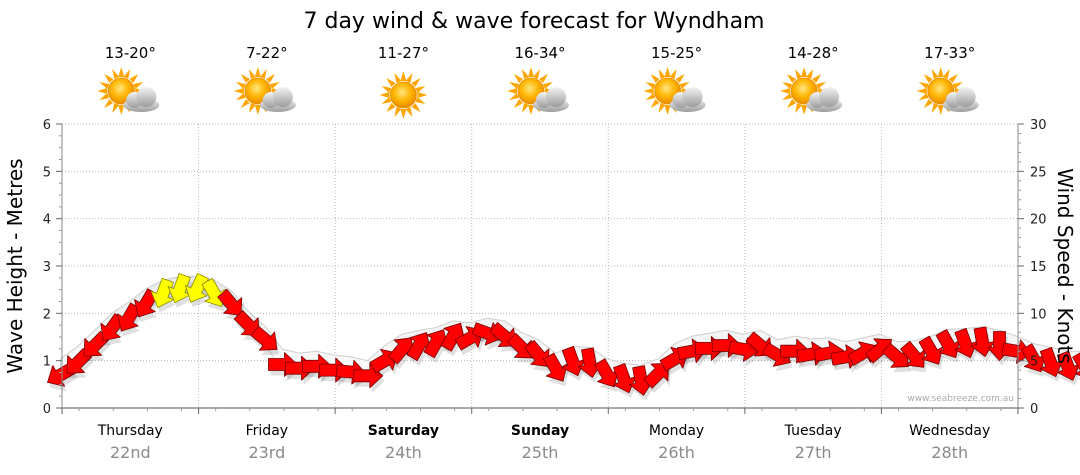  What do you see at coordinates (47, 362) in the screenshot?
I see `y-tick-label: 1` at bounding box center [47, 362].